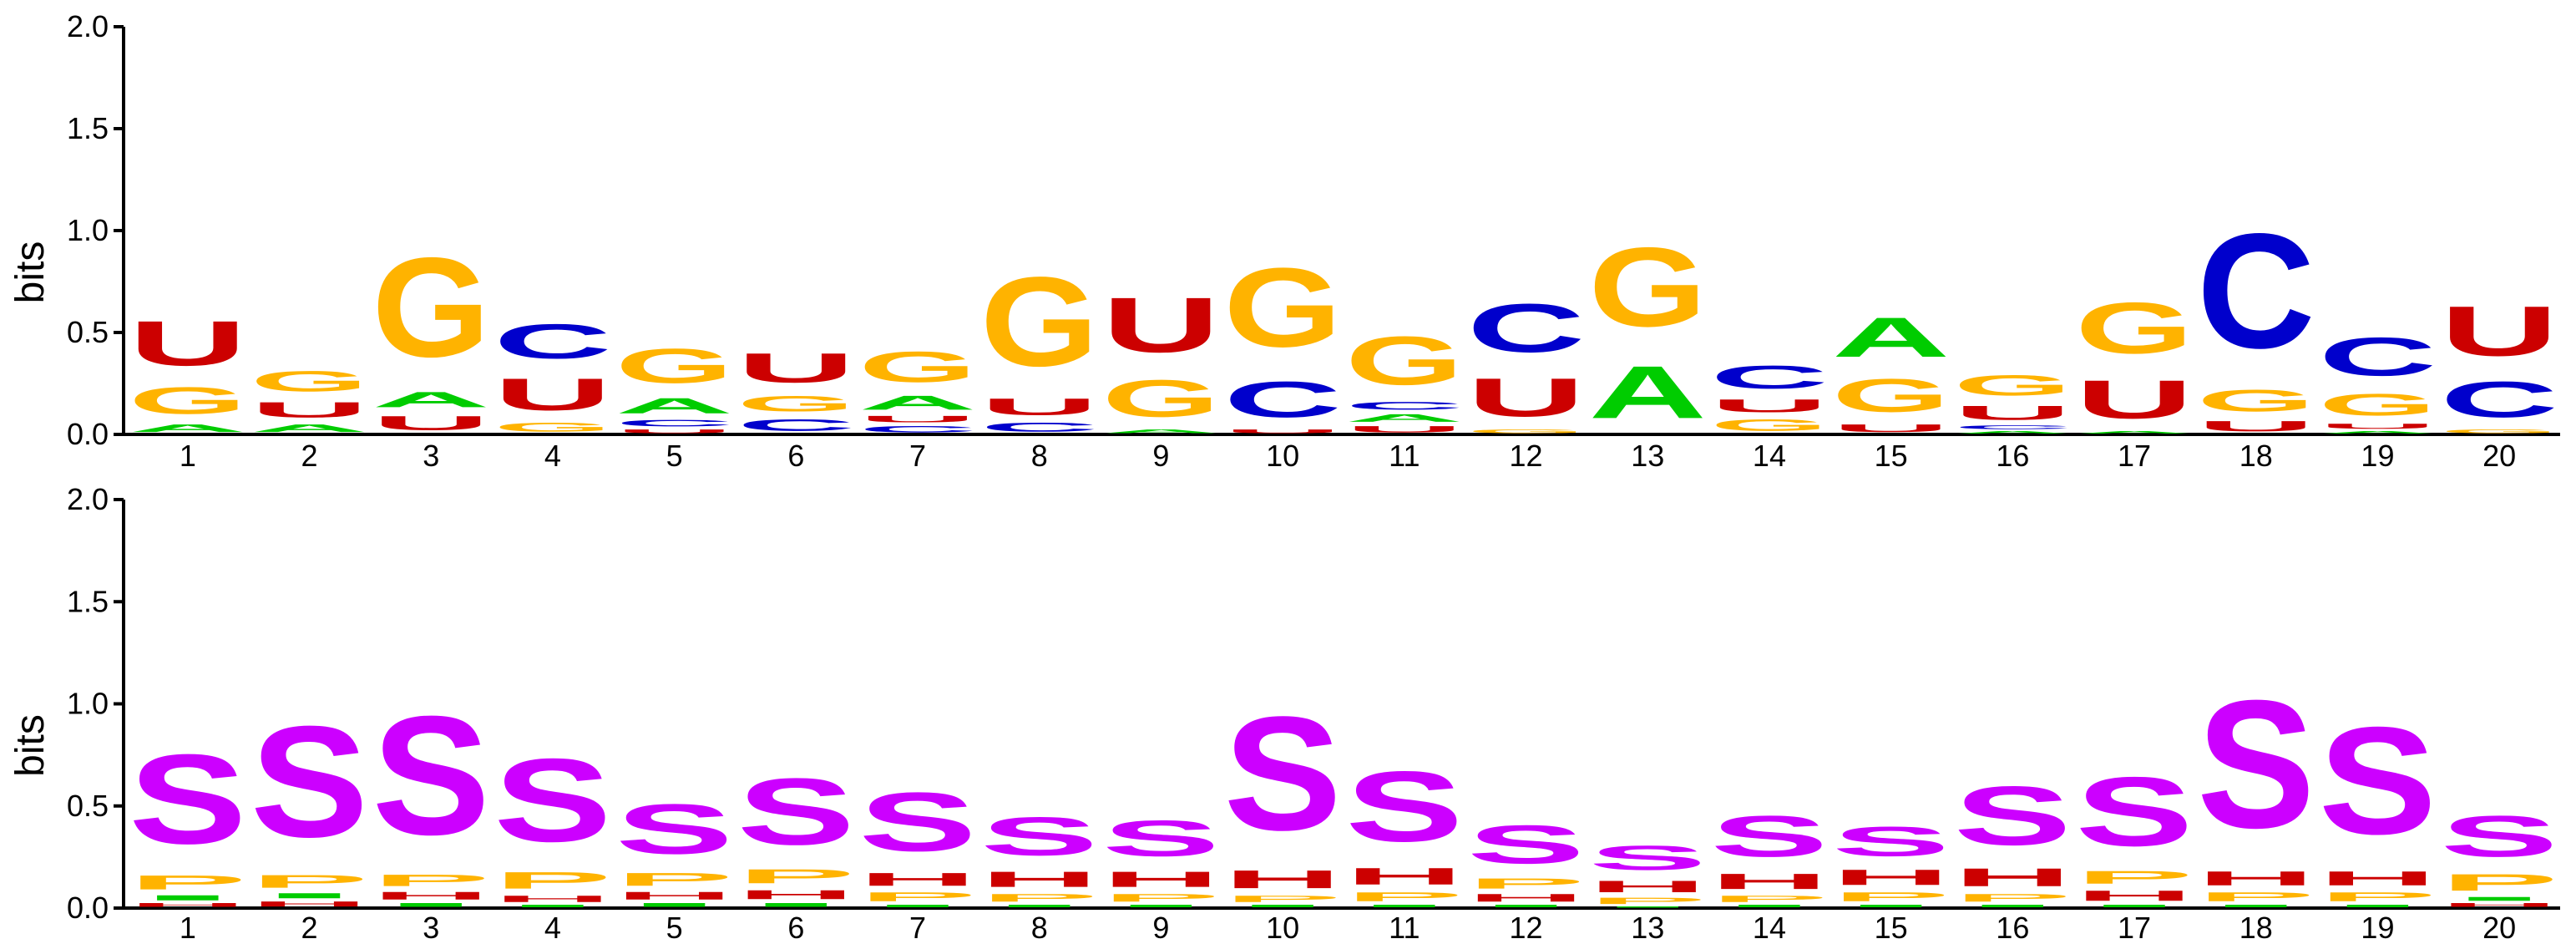 This screenshot has height=944, width=2576. I want to click on logo-column-1: 1 AGU, so click(188, 390).